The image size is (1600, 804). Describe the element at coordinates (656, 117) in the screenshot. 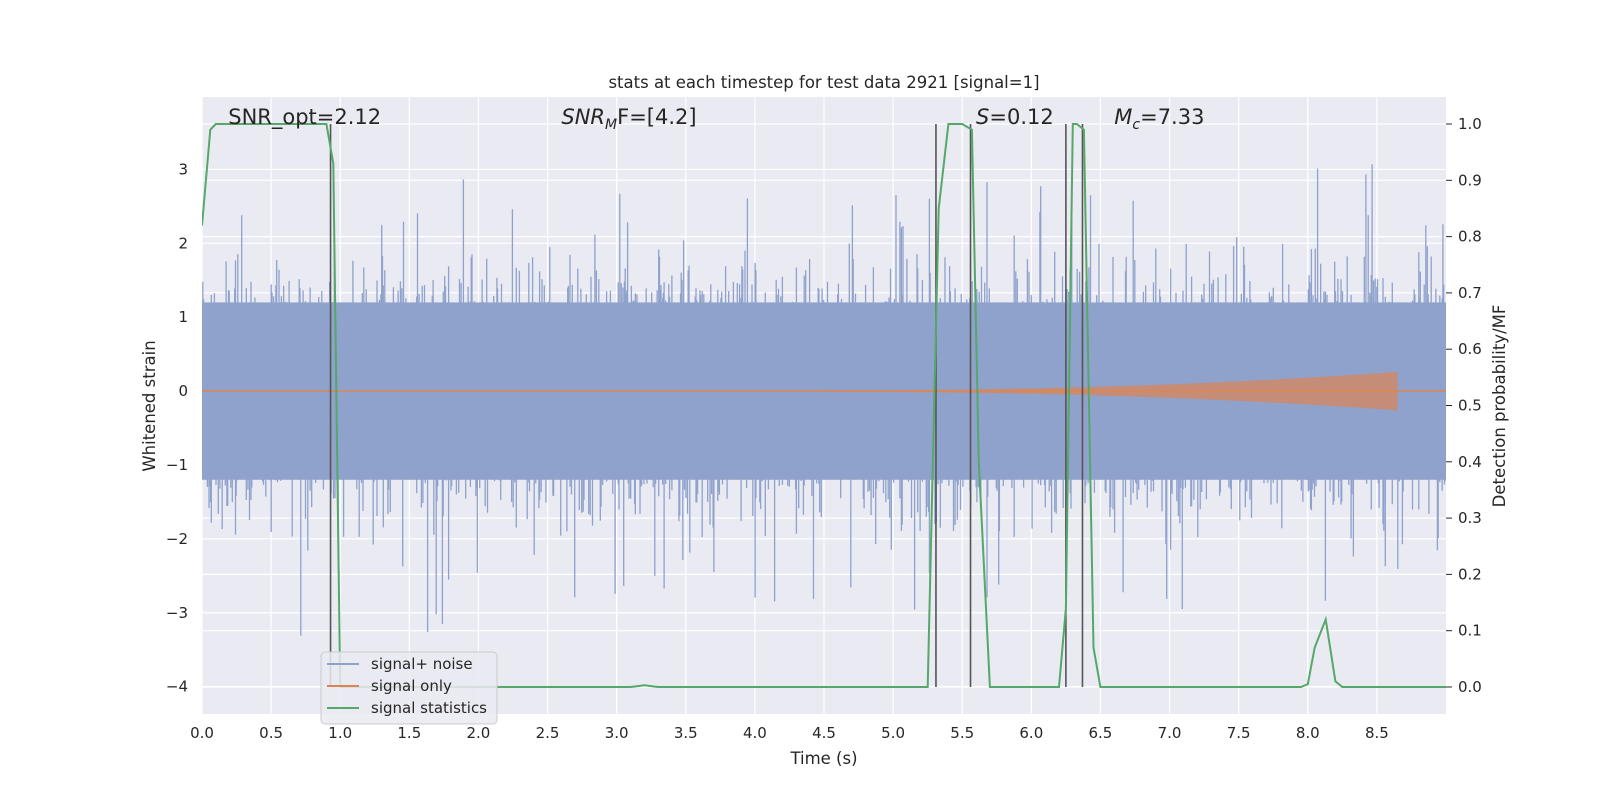

I see `annotation-value: F=[4.2]` at that location.